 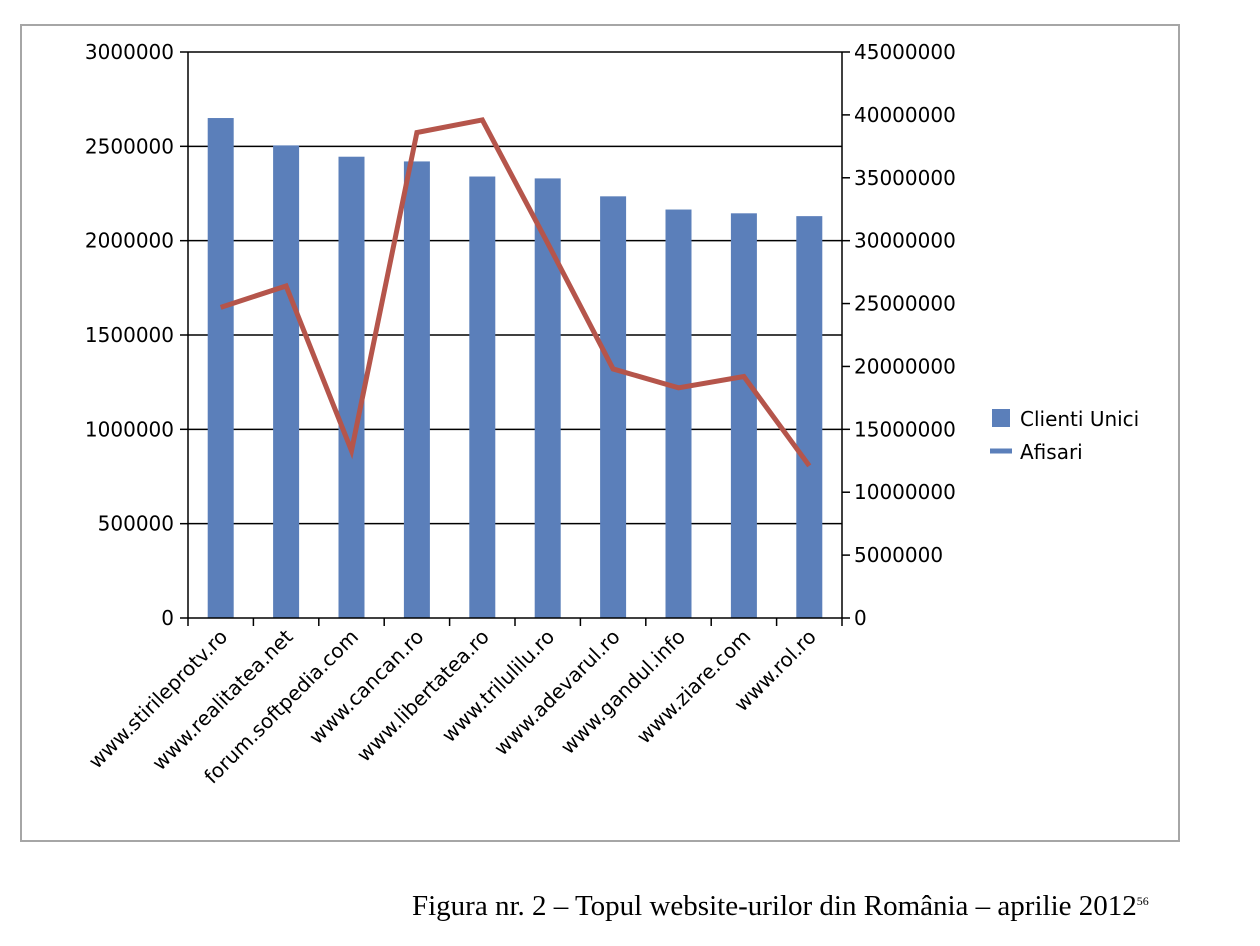 I want to click on right-tick-label: 40000000, so click(x=905, y=115).